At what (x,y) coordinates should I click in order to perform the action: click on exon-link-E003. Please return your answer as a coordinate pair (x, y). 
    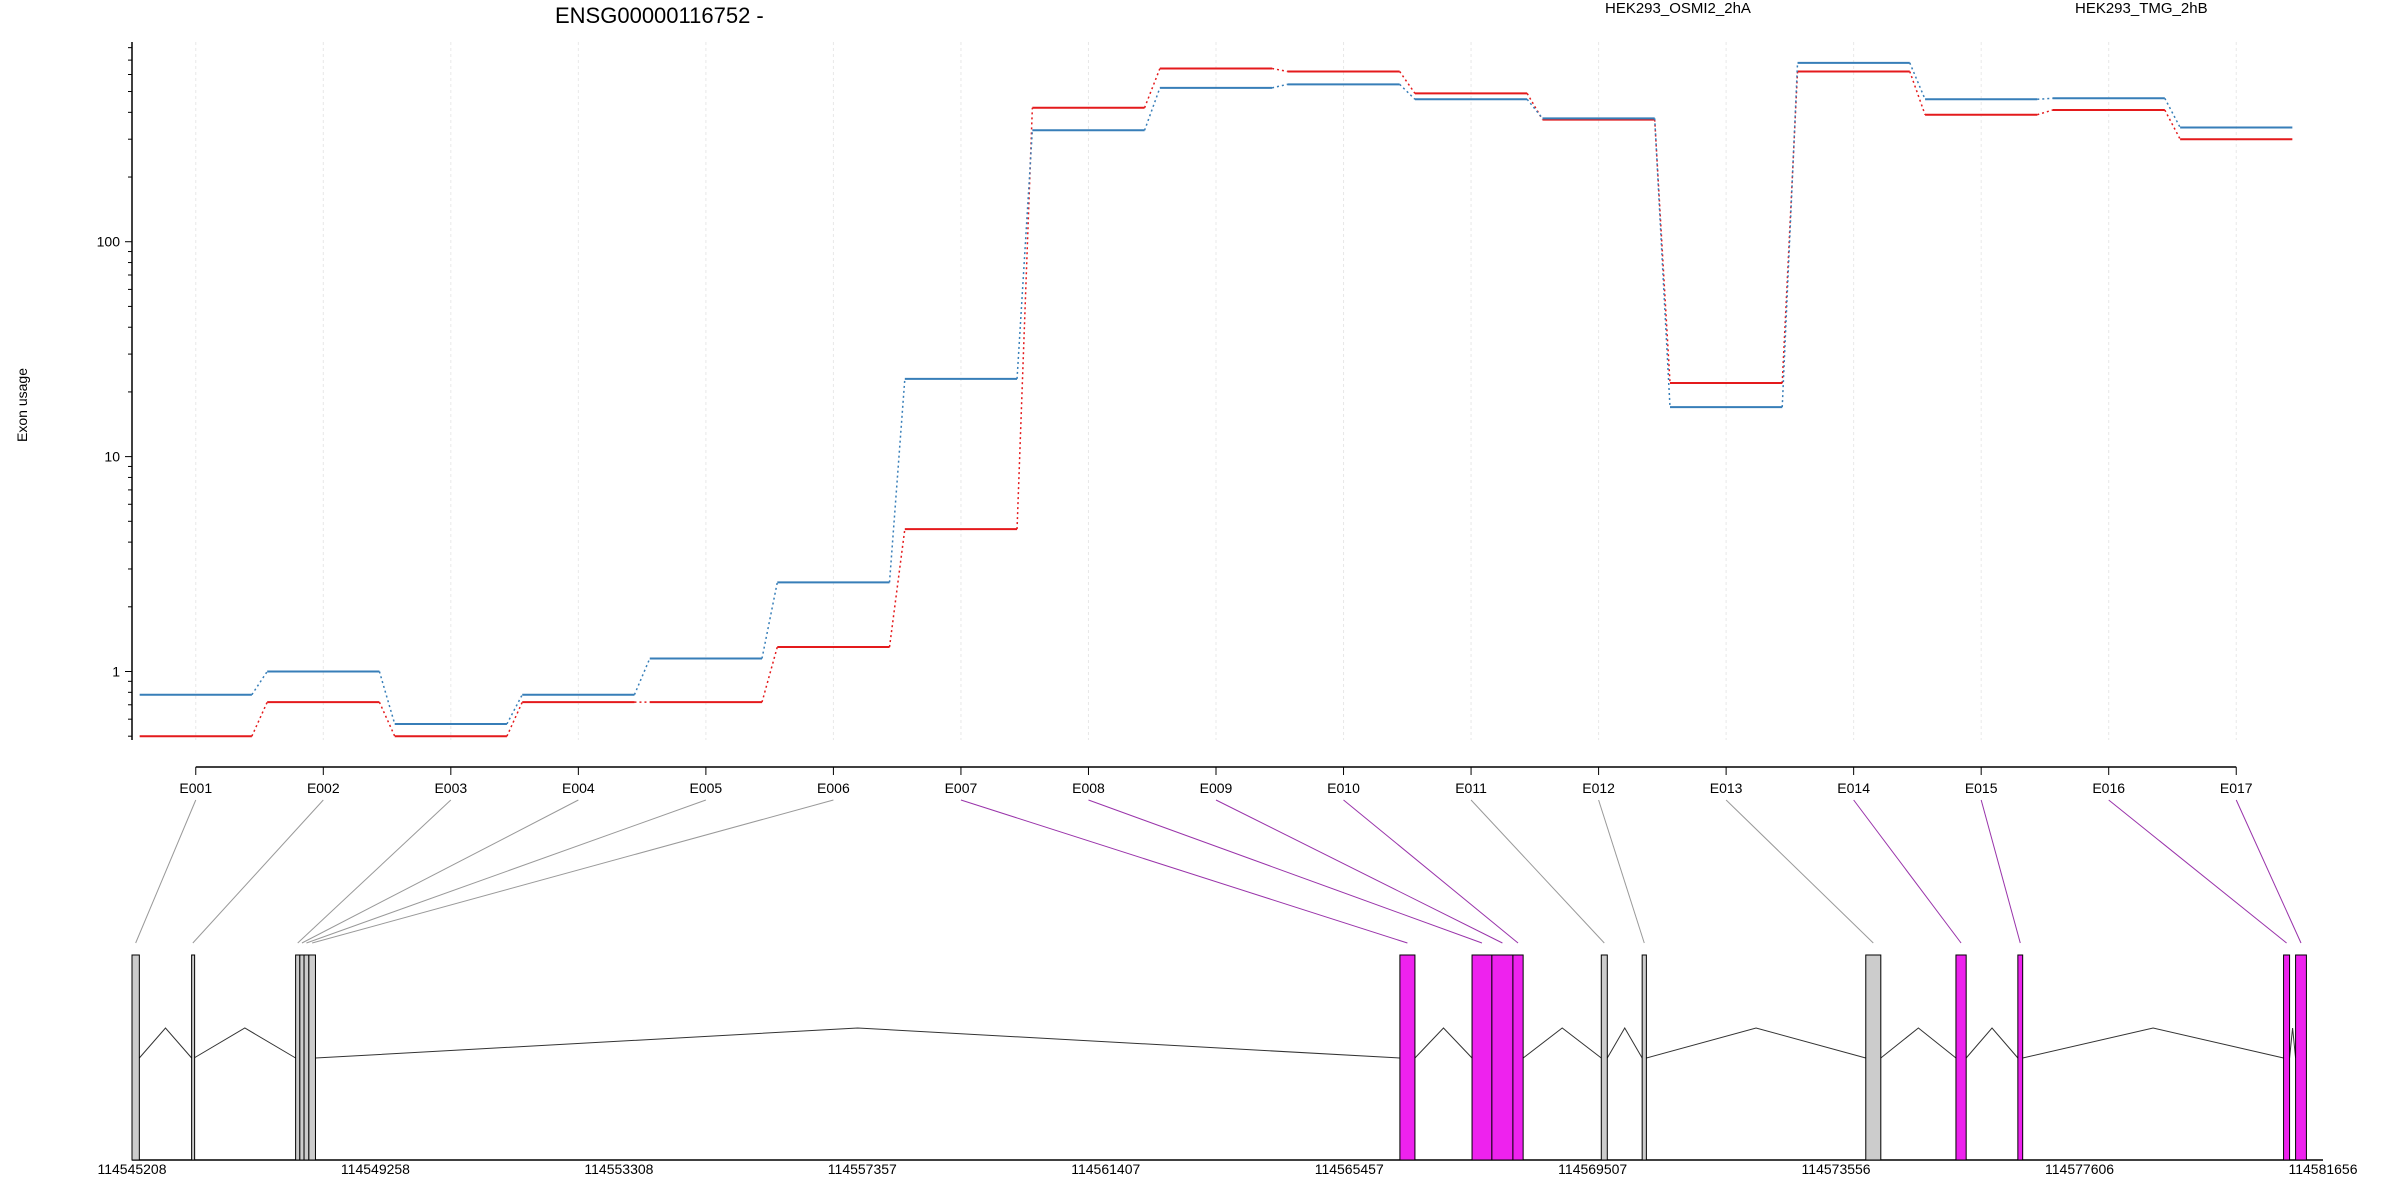
    Looking at the image, I should click on (374, 871).